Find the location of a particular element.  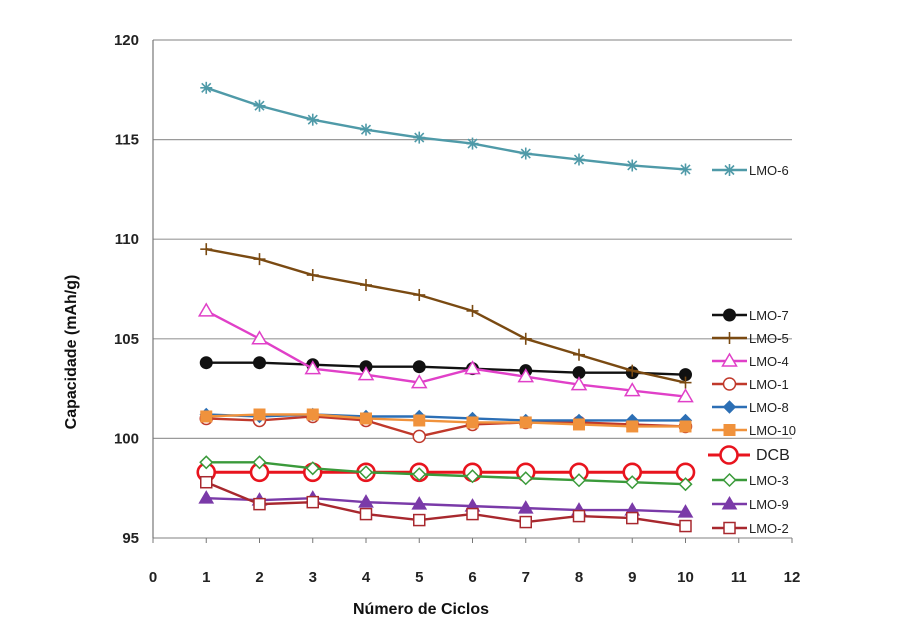

x-axis: 0 1 2 3 4 5 6 7 8 9 10 11 12 is located at coordinates (474, 562).